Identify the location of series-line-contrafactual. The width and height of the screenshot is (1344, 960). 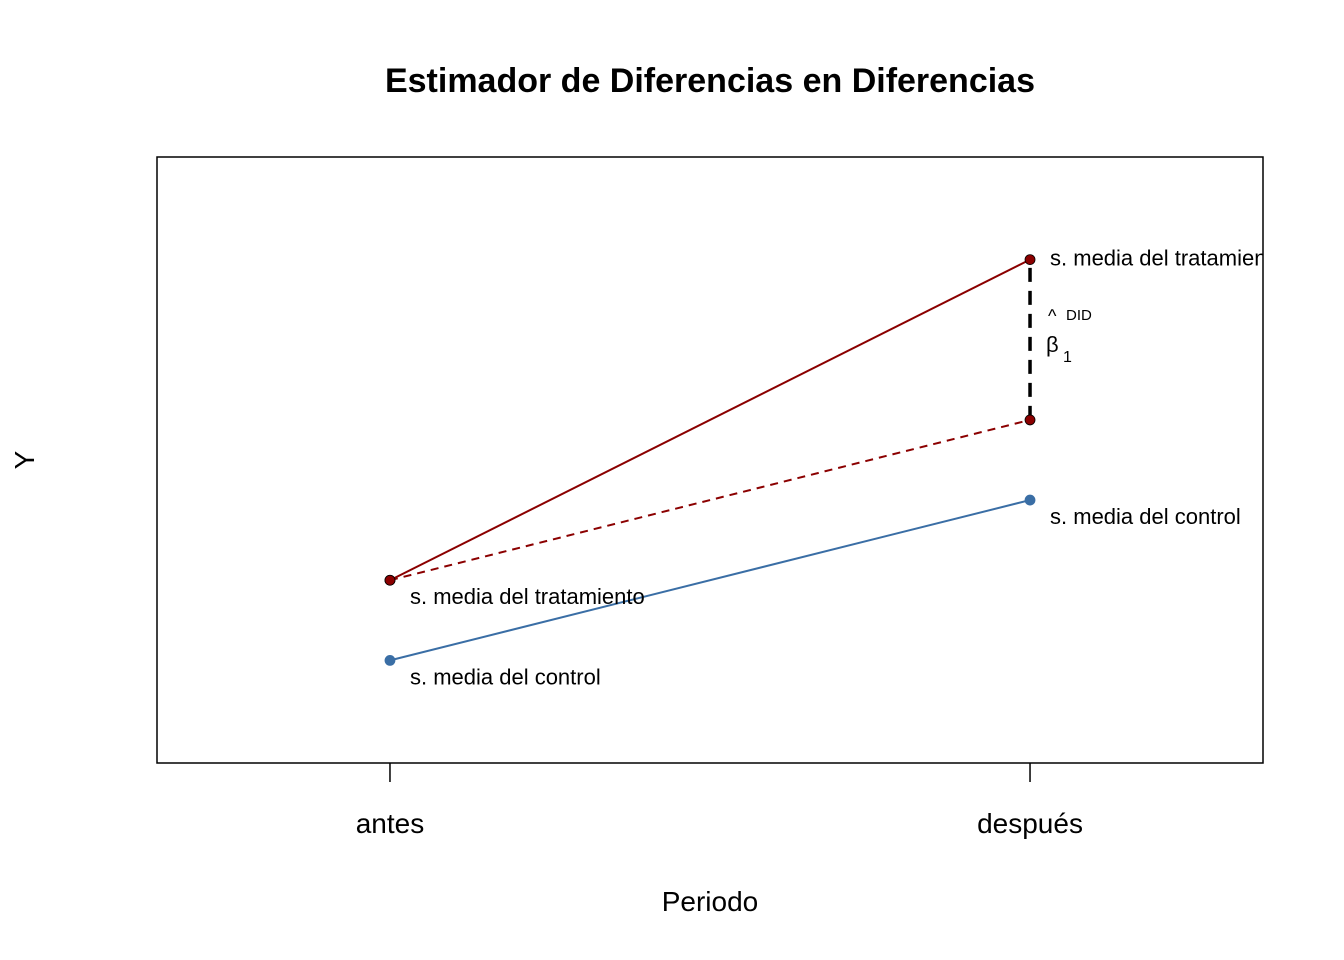
(710, 500).